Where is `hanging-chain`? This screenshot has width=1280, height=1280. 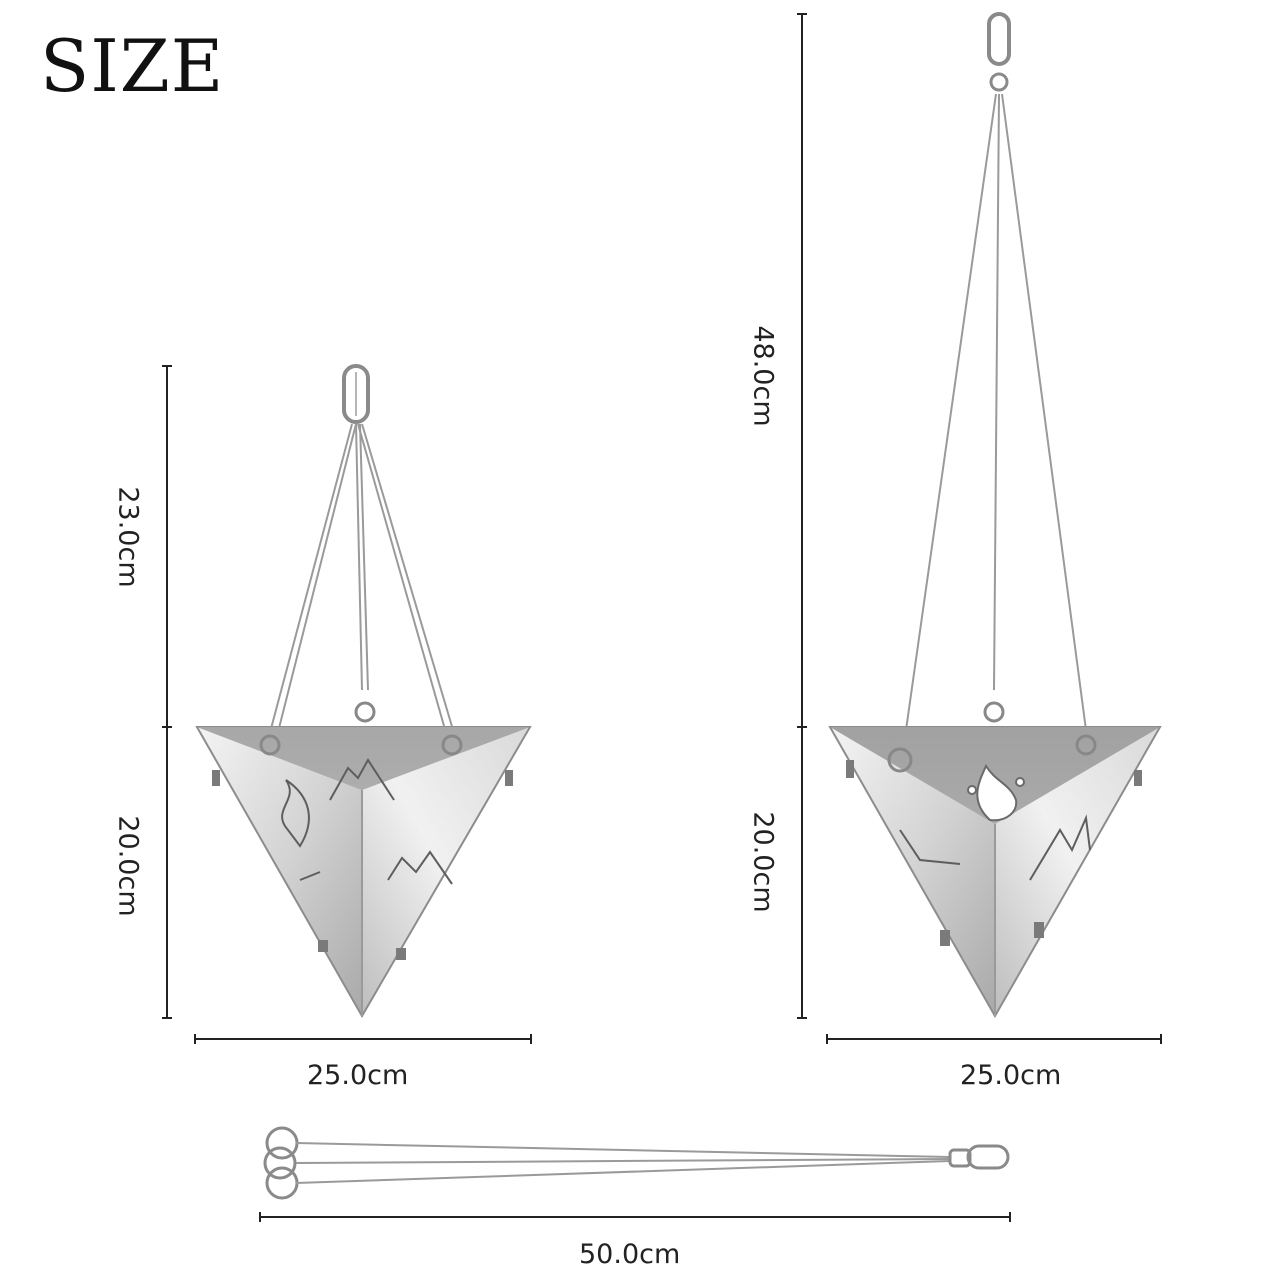 hanging-chain is located at coordinates (636, 1163).